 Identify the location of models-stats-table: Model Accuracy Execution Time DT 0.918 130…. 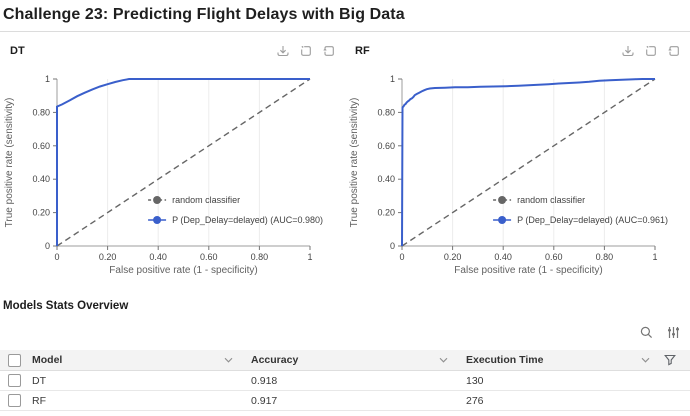
(345, 380).